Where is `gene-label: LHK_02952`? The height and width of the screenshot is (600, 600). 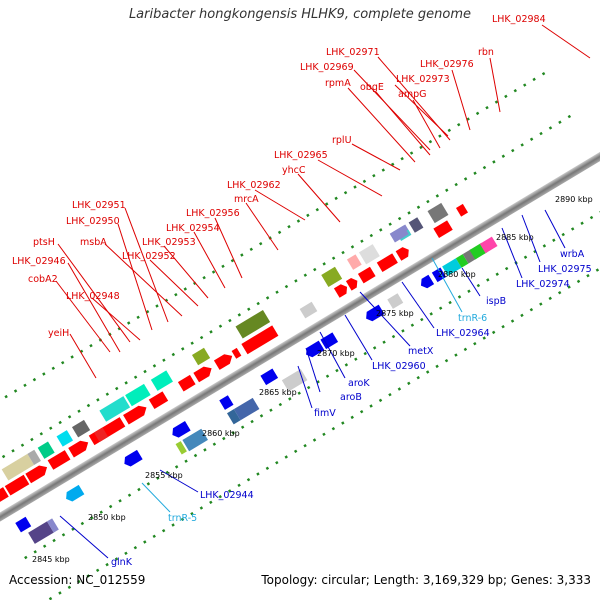
gene-label: LHK_02952 is located at coordinates (149, 256).